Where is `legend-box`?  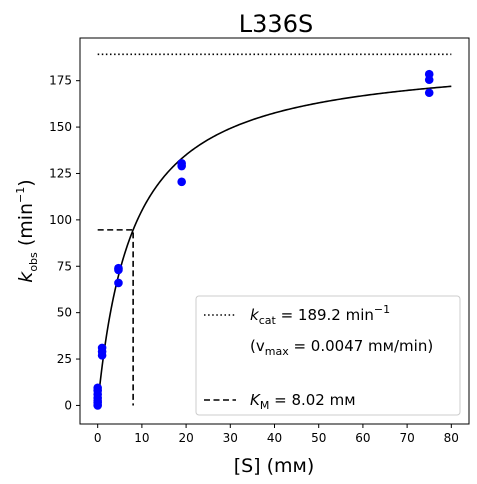 legend-box is located at coordinates (328, 355).